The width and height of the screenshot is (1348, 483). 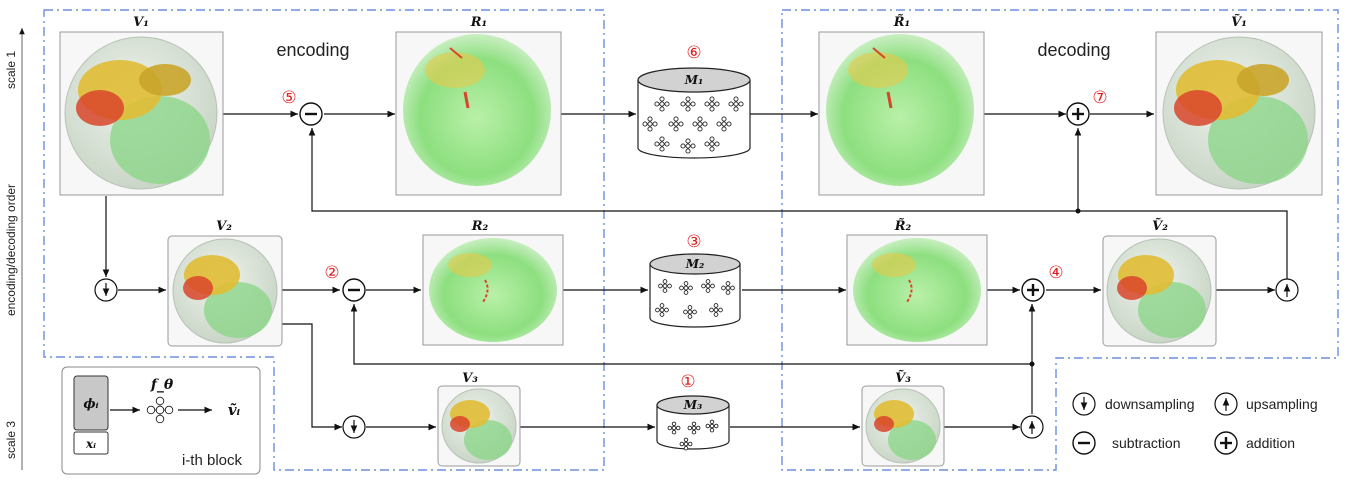 I want to click on legend-addition: addition, so click(x=1270, y=443).